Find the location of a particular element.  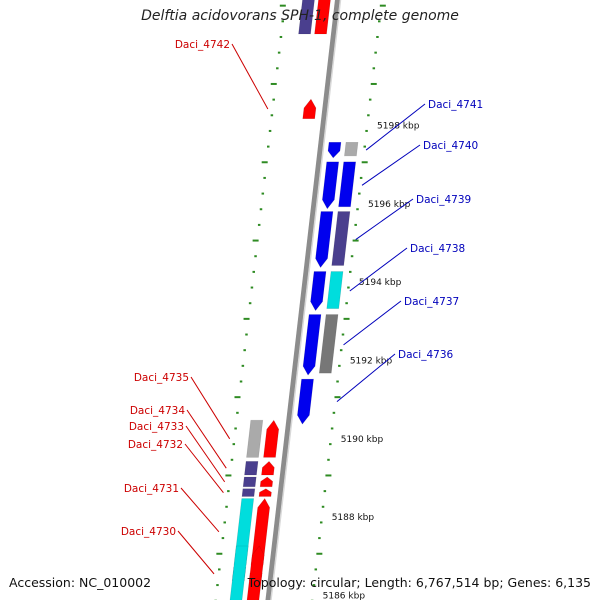

backbone-highlight is located at coordinates (306, 300).